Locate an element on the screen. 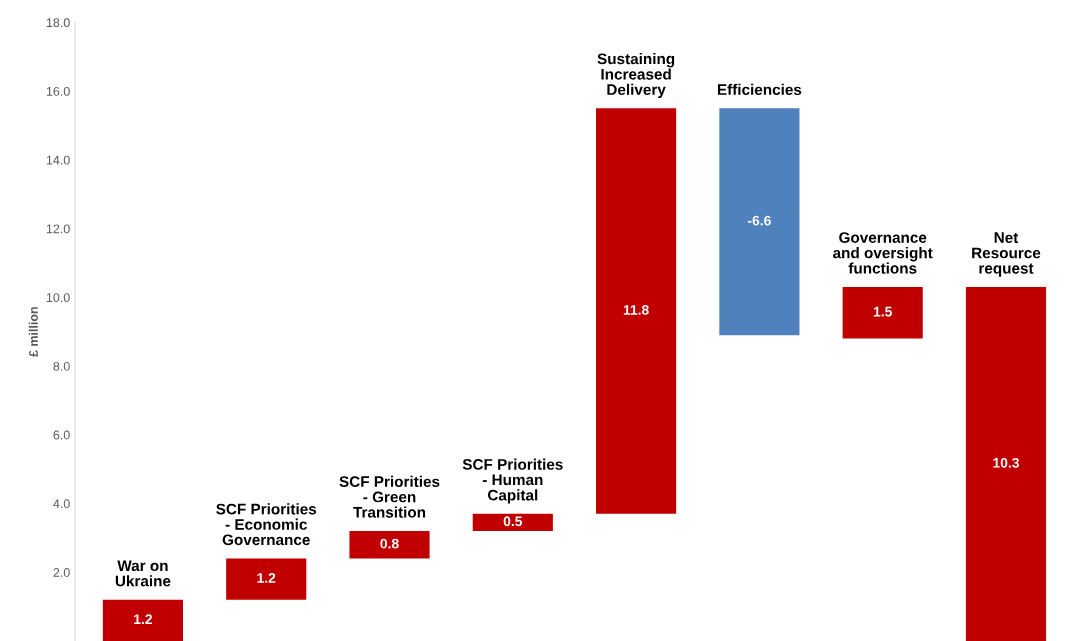 This screenshot has width=1073, height=641. x-tick-label: SCF Priorities - Green Transition is located at coordinates (389, 496).